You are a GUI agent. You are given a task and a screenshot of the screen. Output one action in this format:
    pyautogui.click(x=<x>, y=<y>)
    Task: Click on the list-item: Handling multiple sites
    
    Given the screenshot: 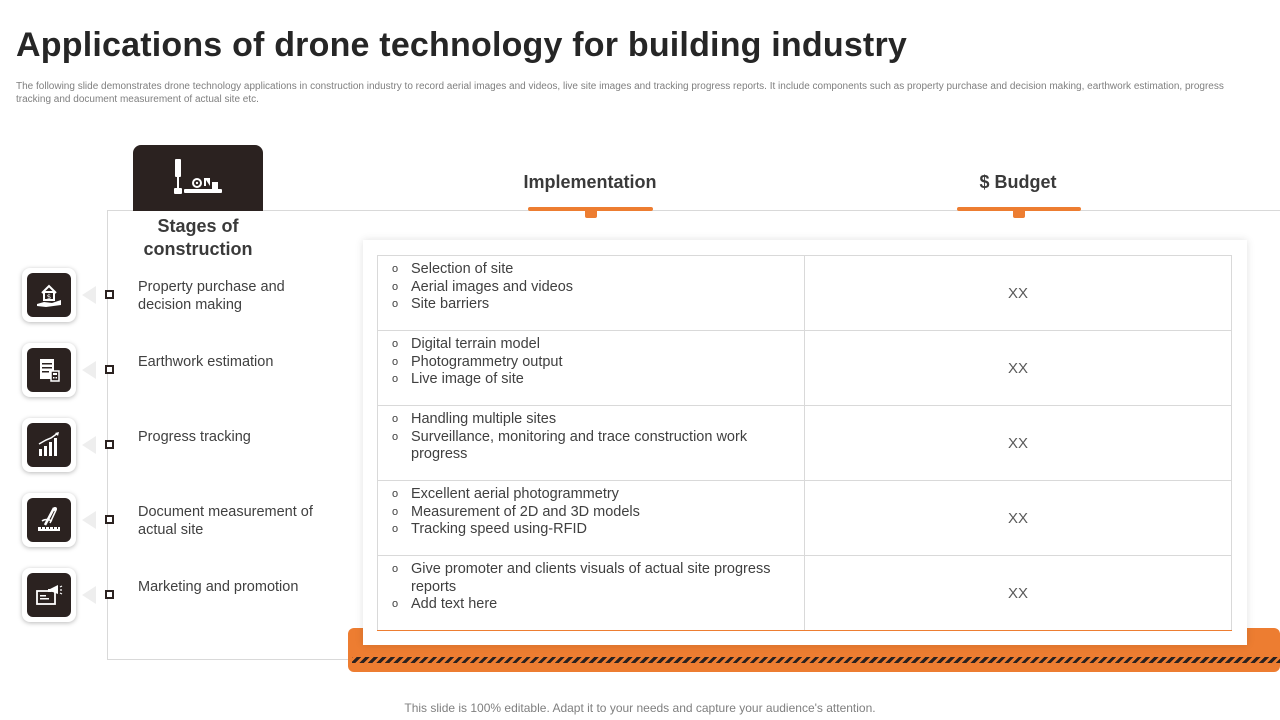 What is the action you would take?
    pyautogui.click(x=593, y=420)
    